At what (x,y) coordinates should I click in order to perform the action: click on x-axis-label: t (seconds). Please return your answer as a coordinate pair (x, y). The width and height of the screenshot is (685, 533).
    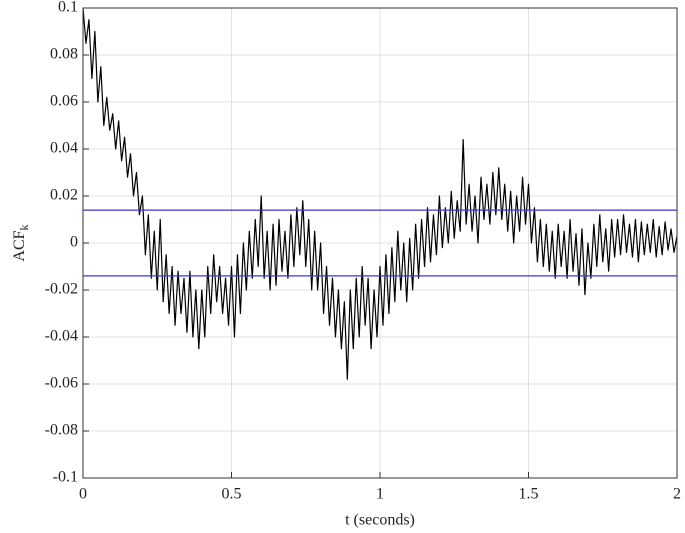
    Looking at the image, I should click on (380, 520).